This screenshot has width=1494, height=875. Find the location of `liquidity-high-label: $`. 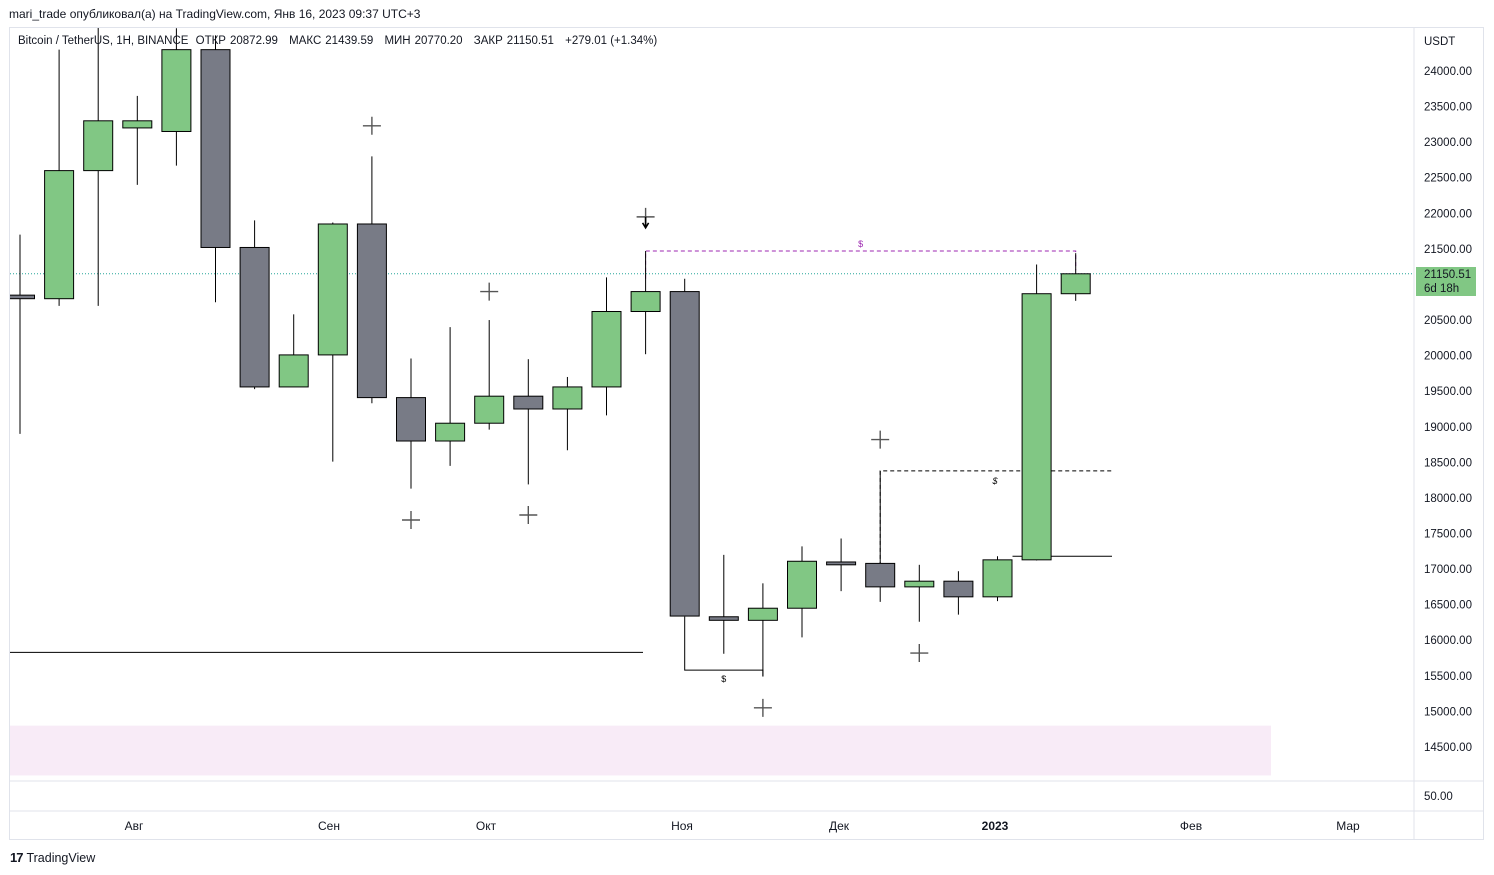

liquidity-high-label: $ is located at coordinates (860, 244).